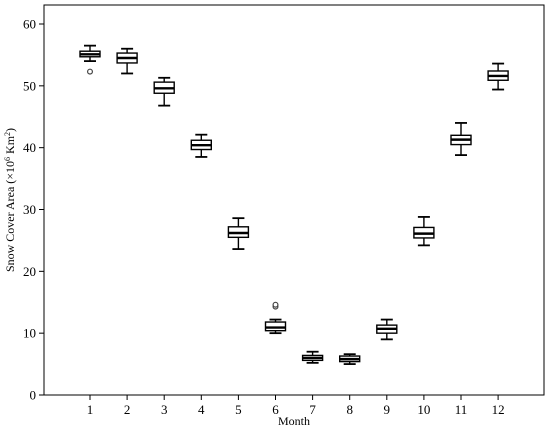 The height and width of the screenshot is (430, 550). I want to click on x-tick-label: 4, so click(201, 409).